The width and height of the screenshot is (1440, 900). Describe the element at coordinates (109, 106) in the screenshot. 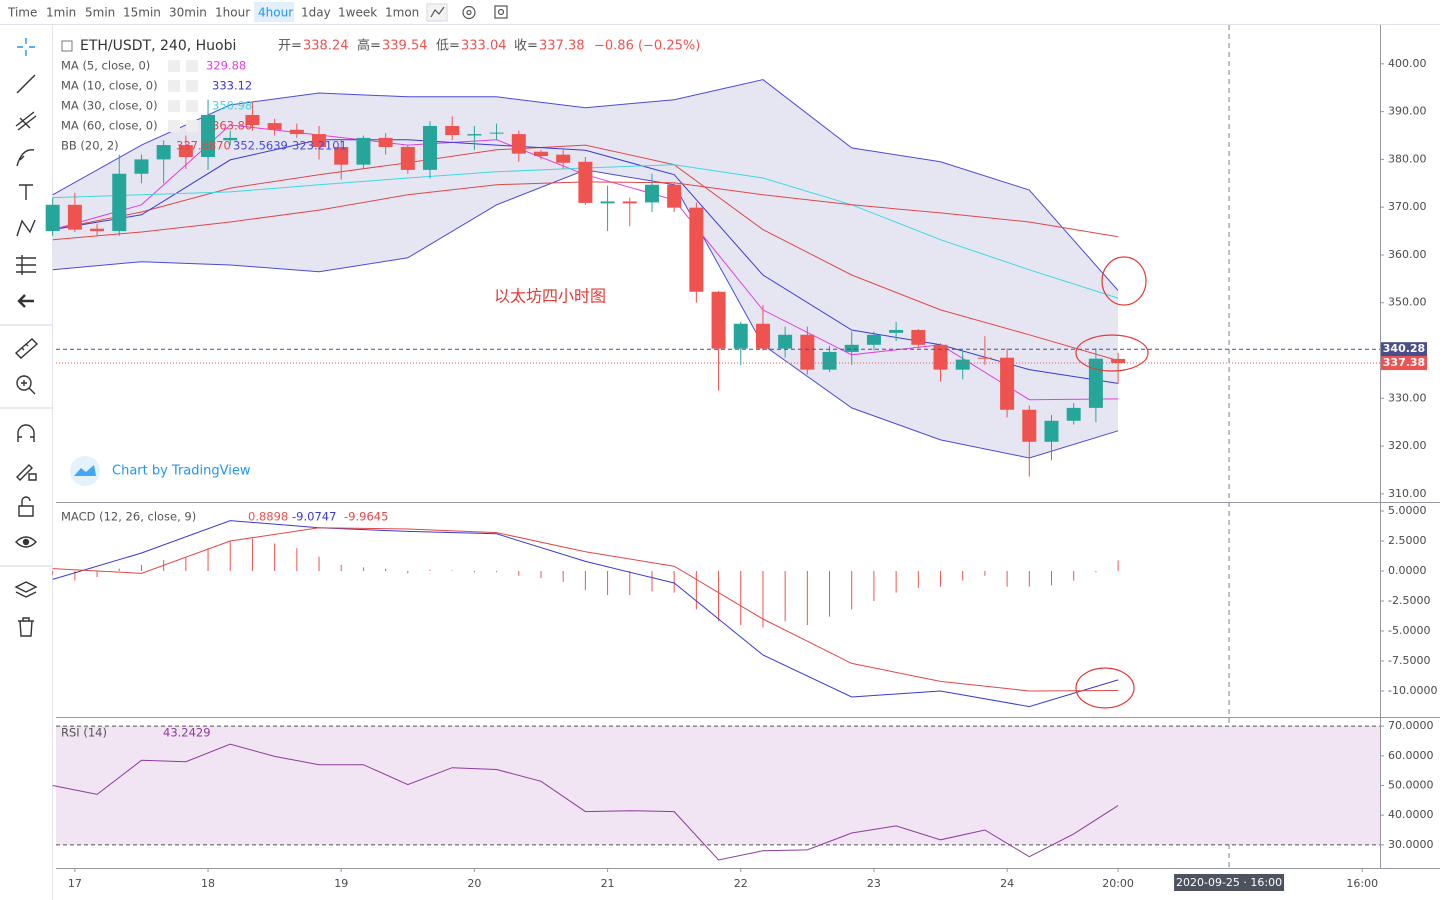

I see `legend-name: MA (30, close, 0)` at that location.